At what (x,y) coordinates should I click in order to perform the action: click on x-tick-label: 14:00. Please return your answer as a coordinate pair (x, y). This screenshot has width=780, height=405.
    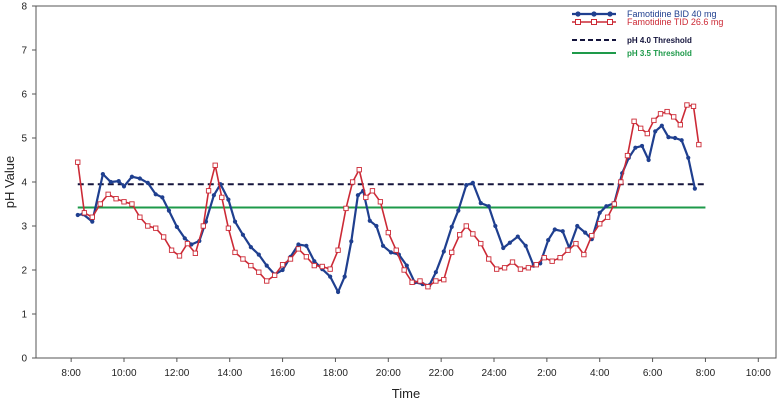
    Looking at the image, I should click on (229, 373).